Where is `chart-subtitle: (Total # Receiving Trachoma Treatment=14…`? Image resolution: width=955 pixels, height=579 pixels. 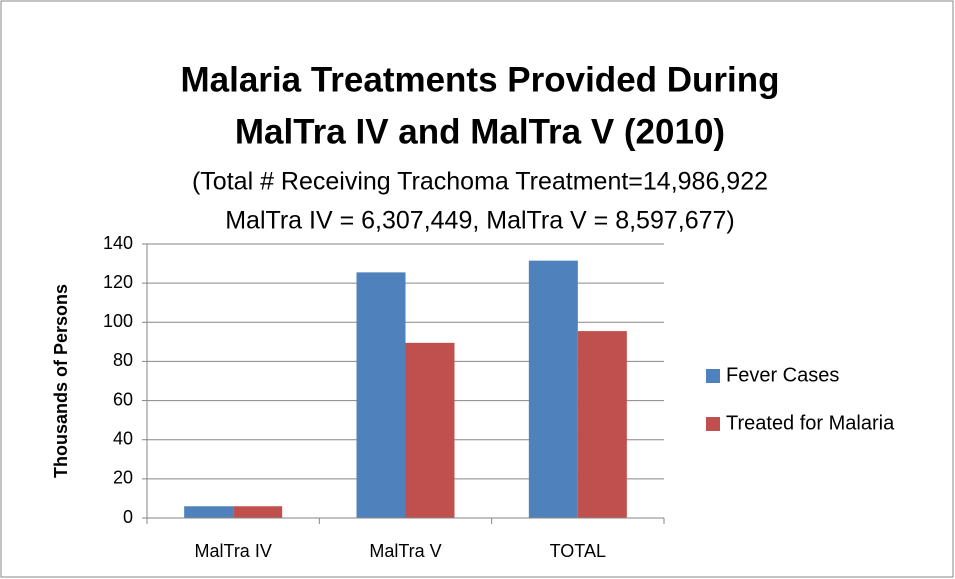 chart-subtitle: (Total # Receiving Trachoma Treatment=14… is located at coordinates (480, 182).